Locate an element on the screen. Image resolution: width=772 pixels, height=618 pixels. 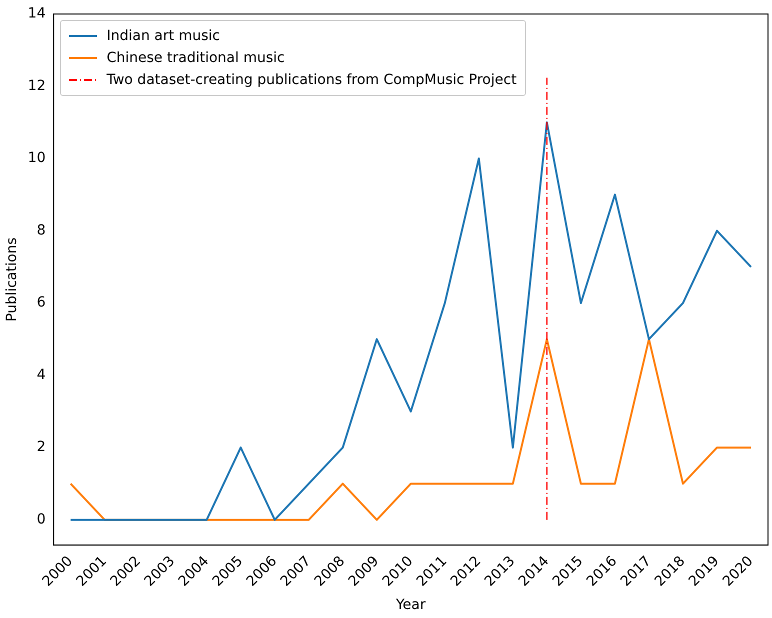
y-tick-label: 14 is located at coordinates (37, 14).